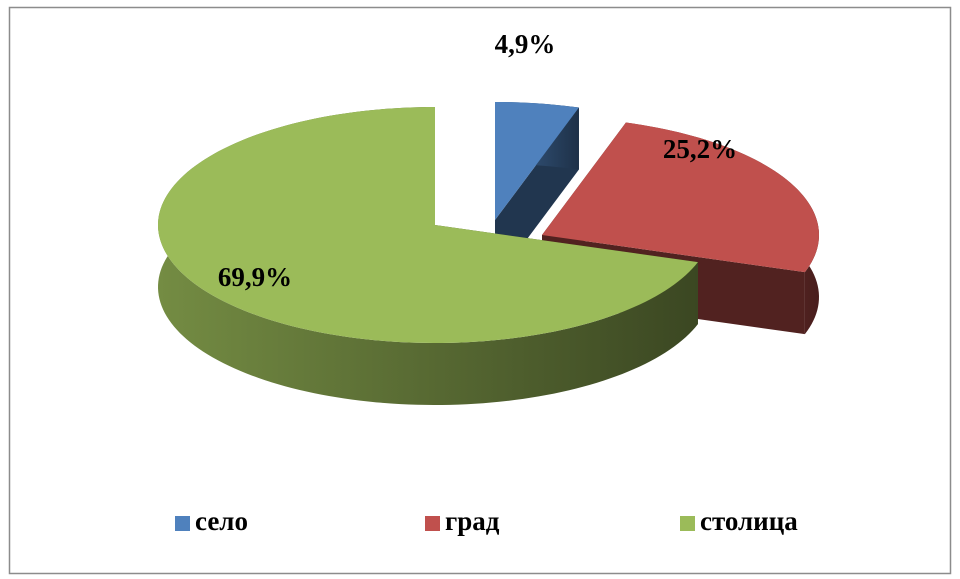 The image size is (960, 579). I want to click on legend: село град столица, so click(486, 521).